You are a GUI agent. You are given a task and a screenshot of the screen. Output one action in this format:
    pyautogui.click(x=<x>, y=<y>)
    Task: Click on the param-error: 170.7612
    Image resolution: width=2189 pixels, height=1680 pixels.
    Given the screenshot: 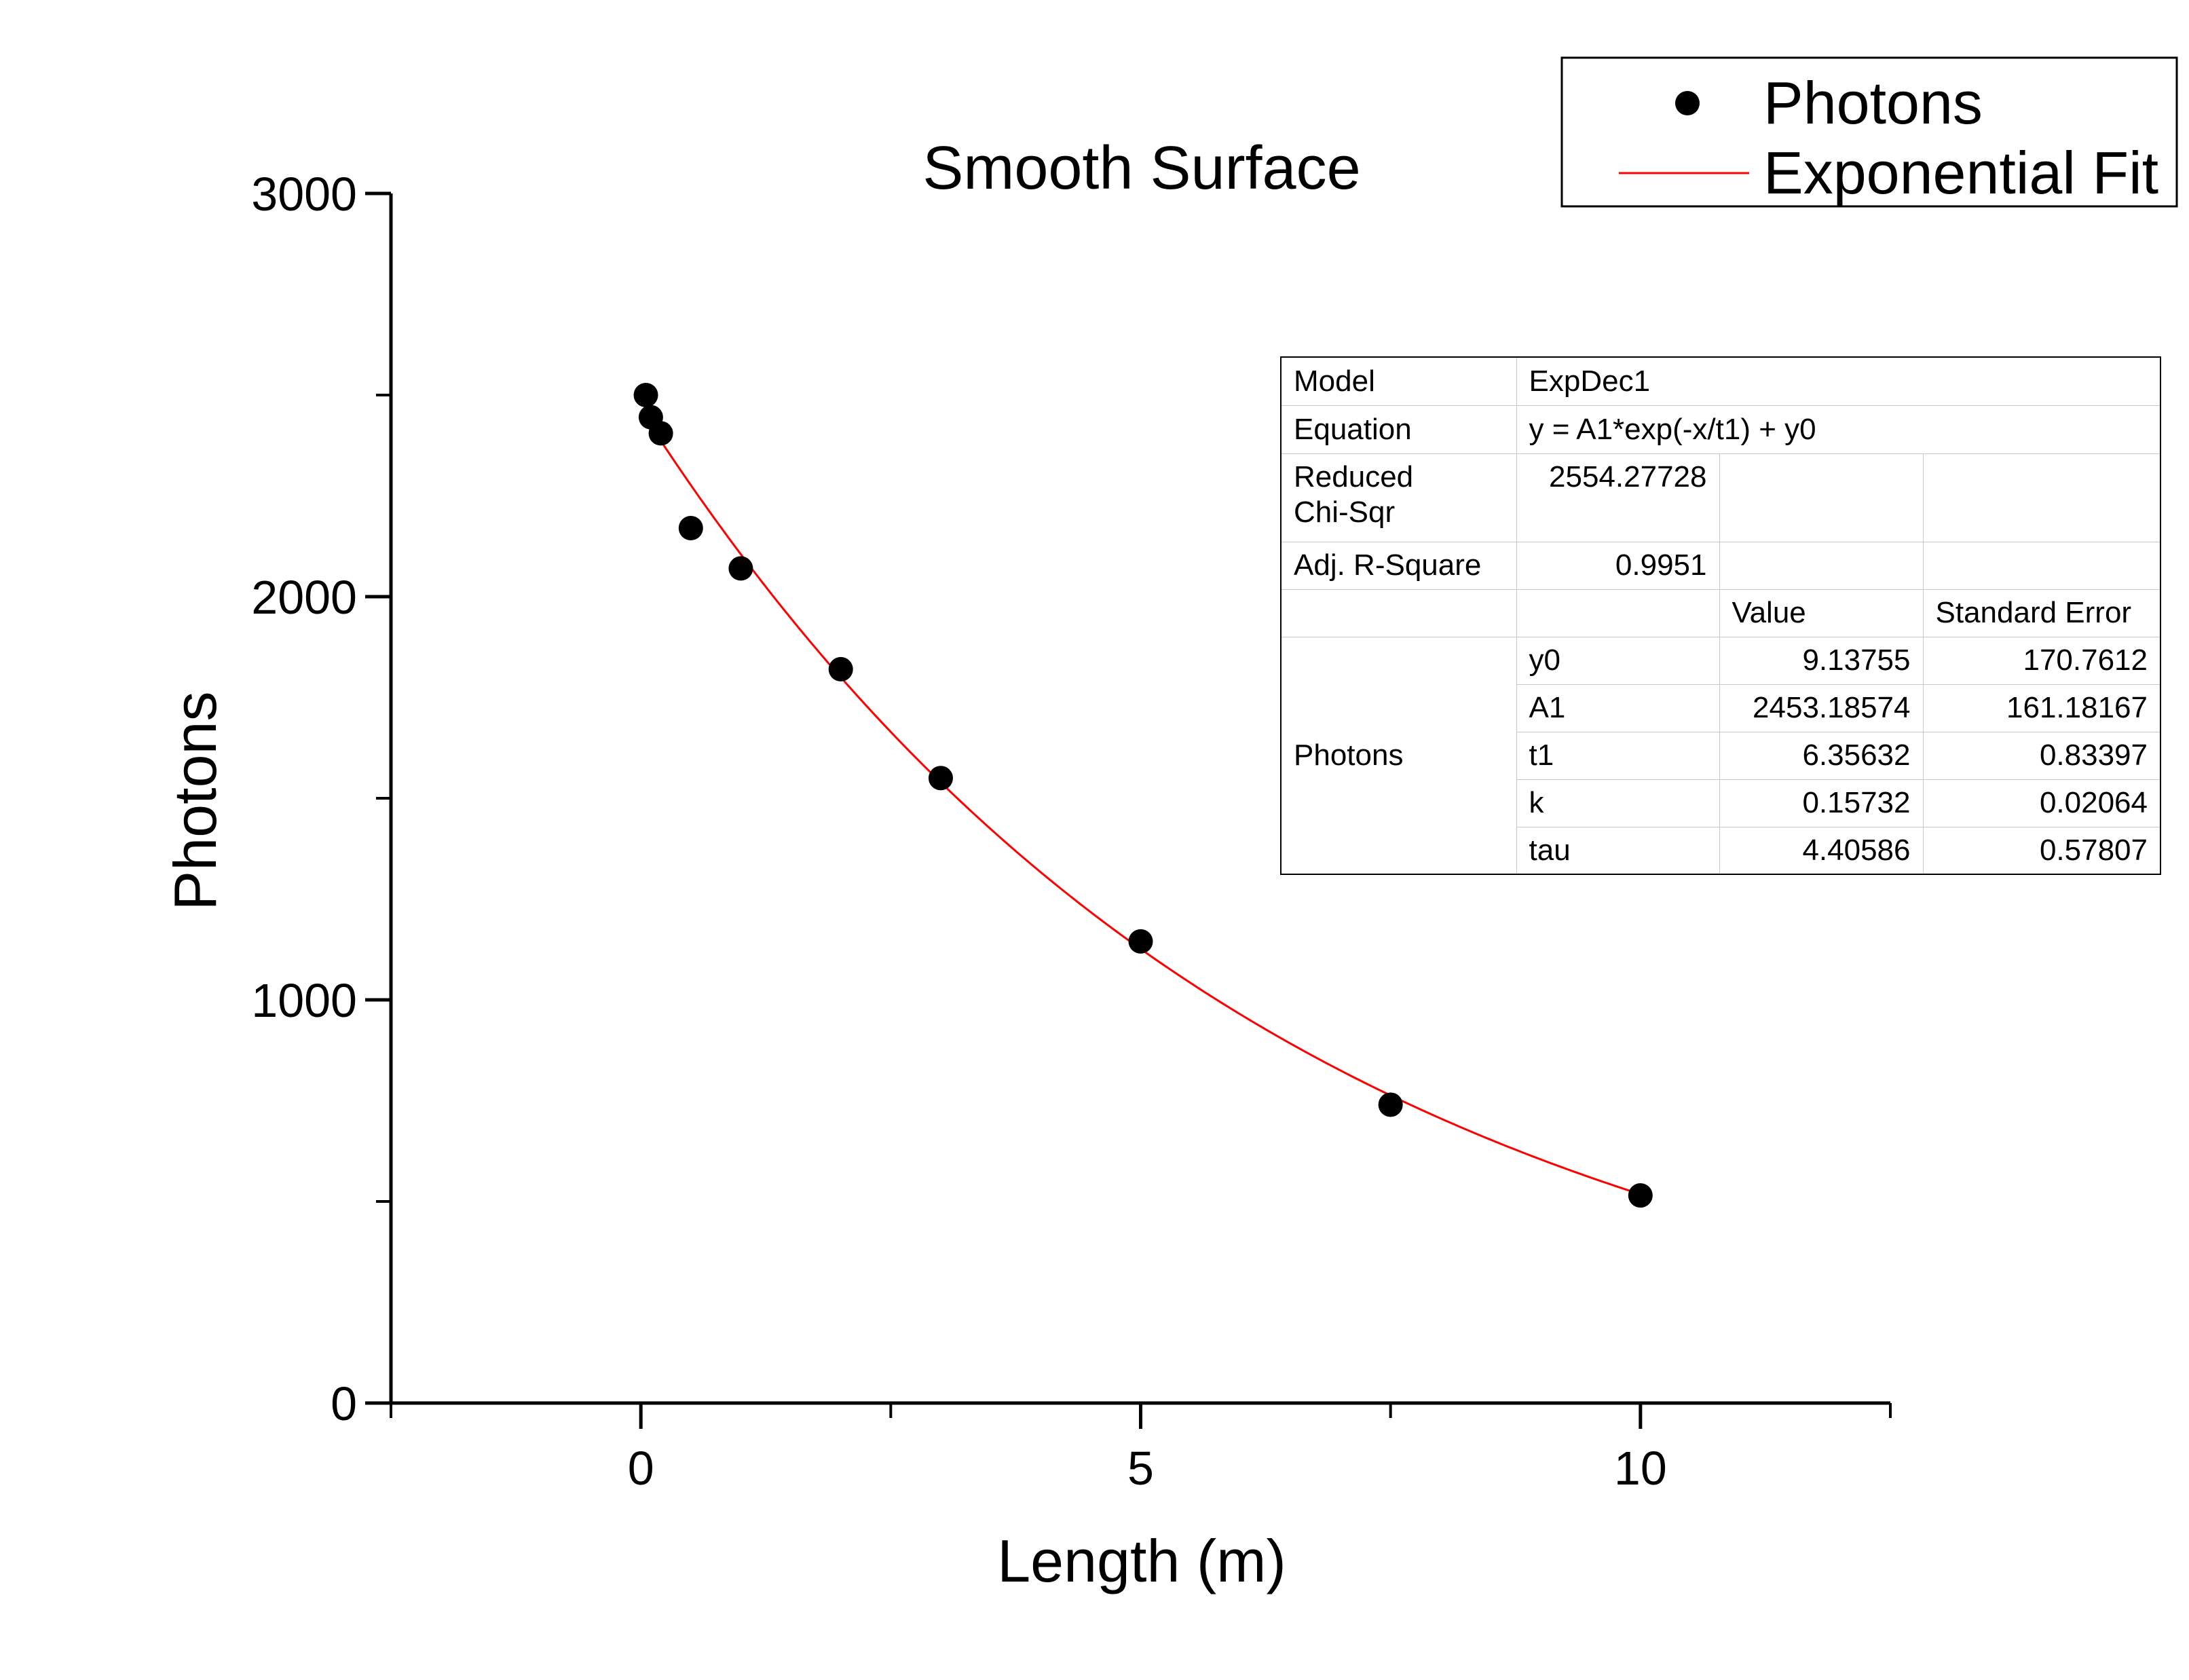 What is the action you would take?
    pyautogui.click(x=2041, y=661)
    